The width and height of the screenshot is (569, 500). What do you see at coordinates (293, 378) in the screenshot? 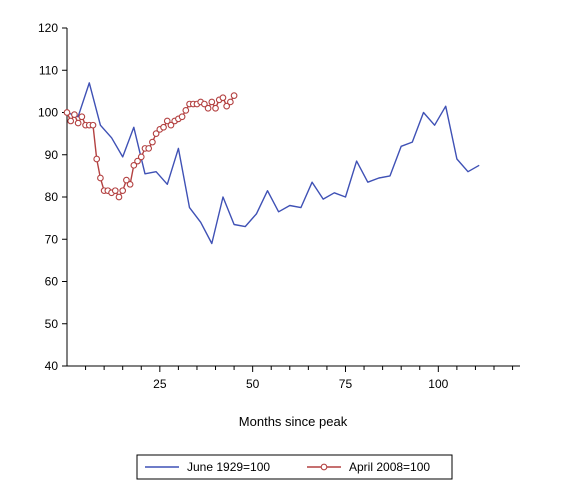
I see `x-axis: 25 50 75 100` at bounding box center [293, 378].